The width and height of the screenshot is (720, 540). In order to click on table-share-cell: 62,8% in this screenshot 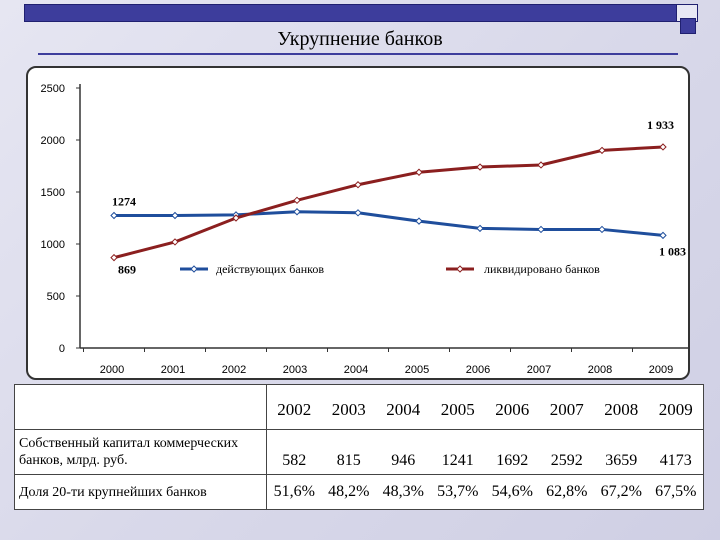, I will do `click(567, 491)`.